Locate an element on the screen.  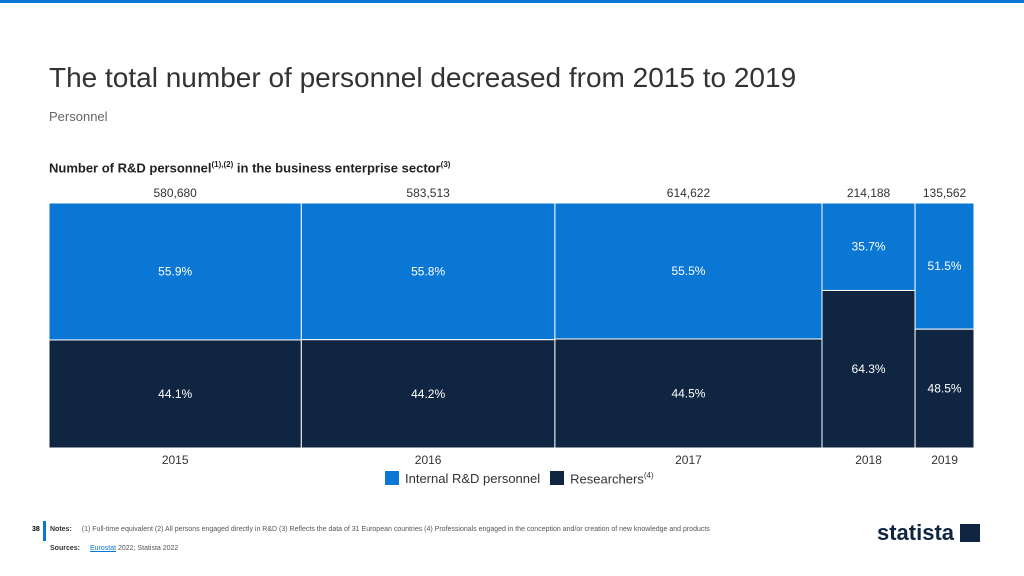
notes-label: Notes: is located at coordinates (61, 529).